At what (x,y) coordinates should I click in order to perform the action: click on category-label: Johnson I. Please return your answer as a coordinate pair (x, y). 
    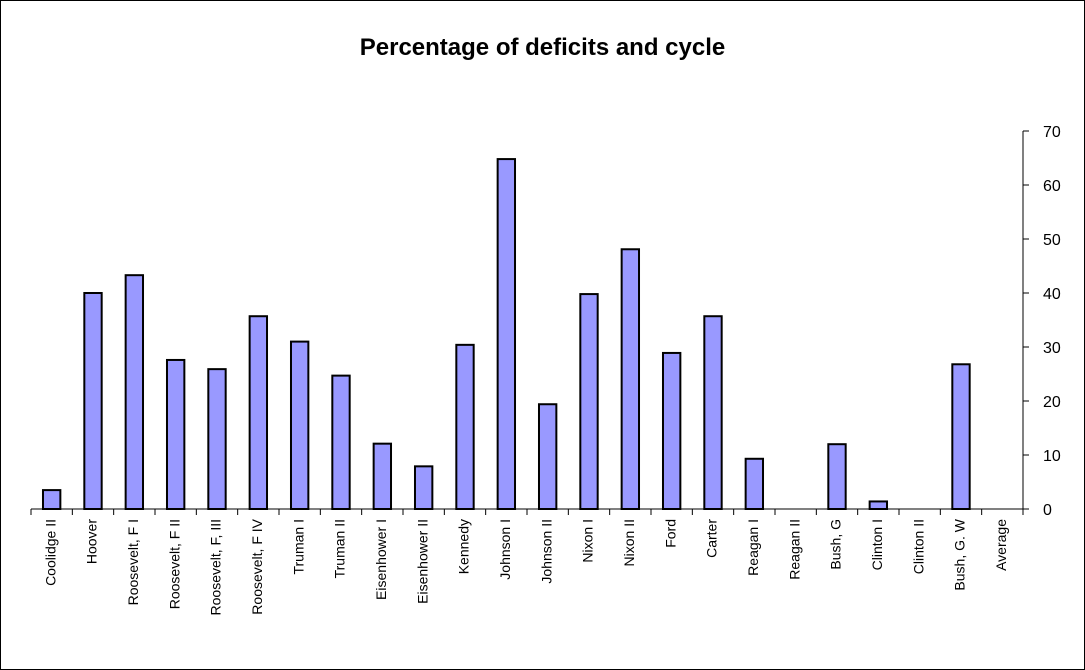
    Looking at the image, I should click on (505, 549).